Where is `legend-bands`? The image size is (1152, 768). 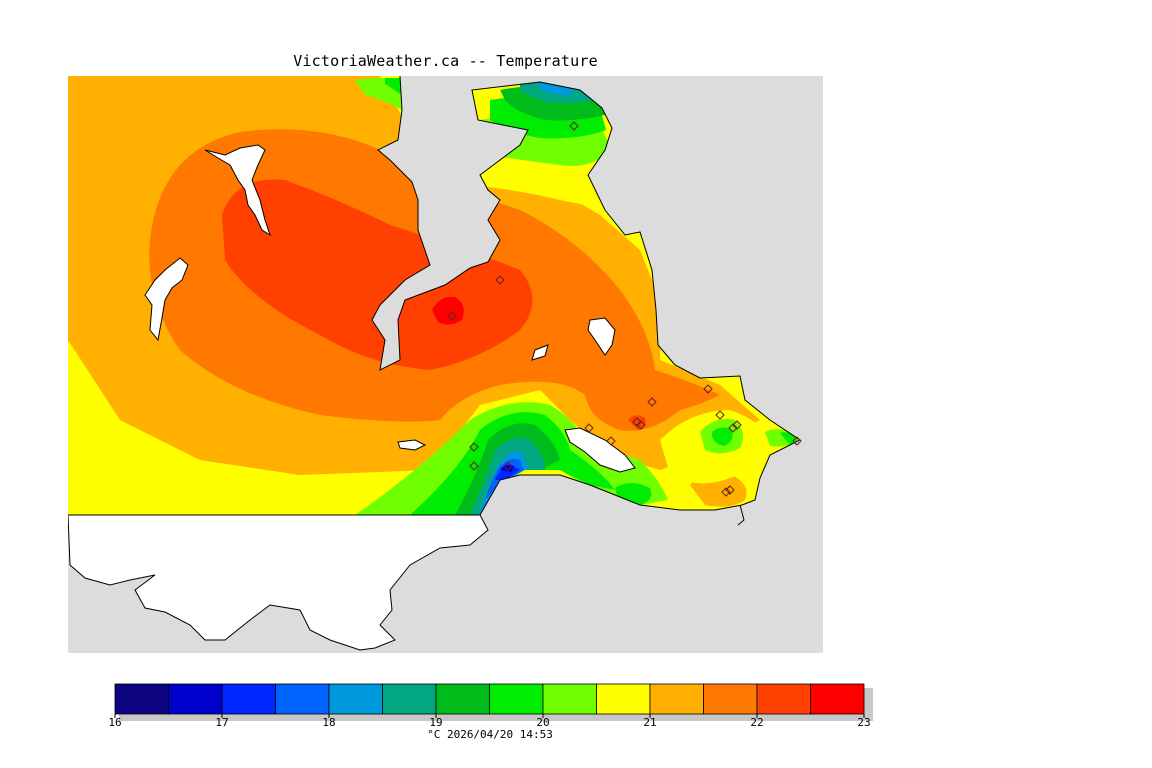
legend-bands is located at coordinates (489, 699).